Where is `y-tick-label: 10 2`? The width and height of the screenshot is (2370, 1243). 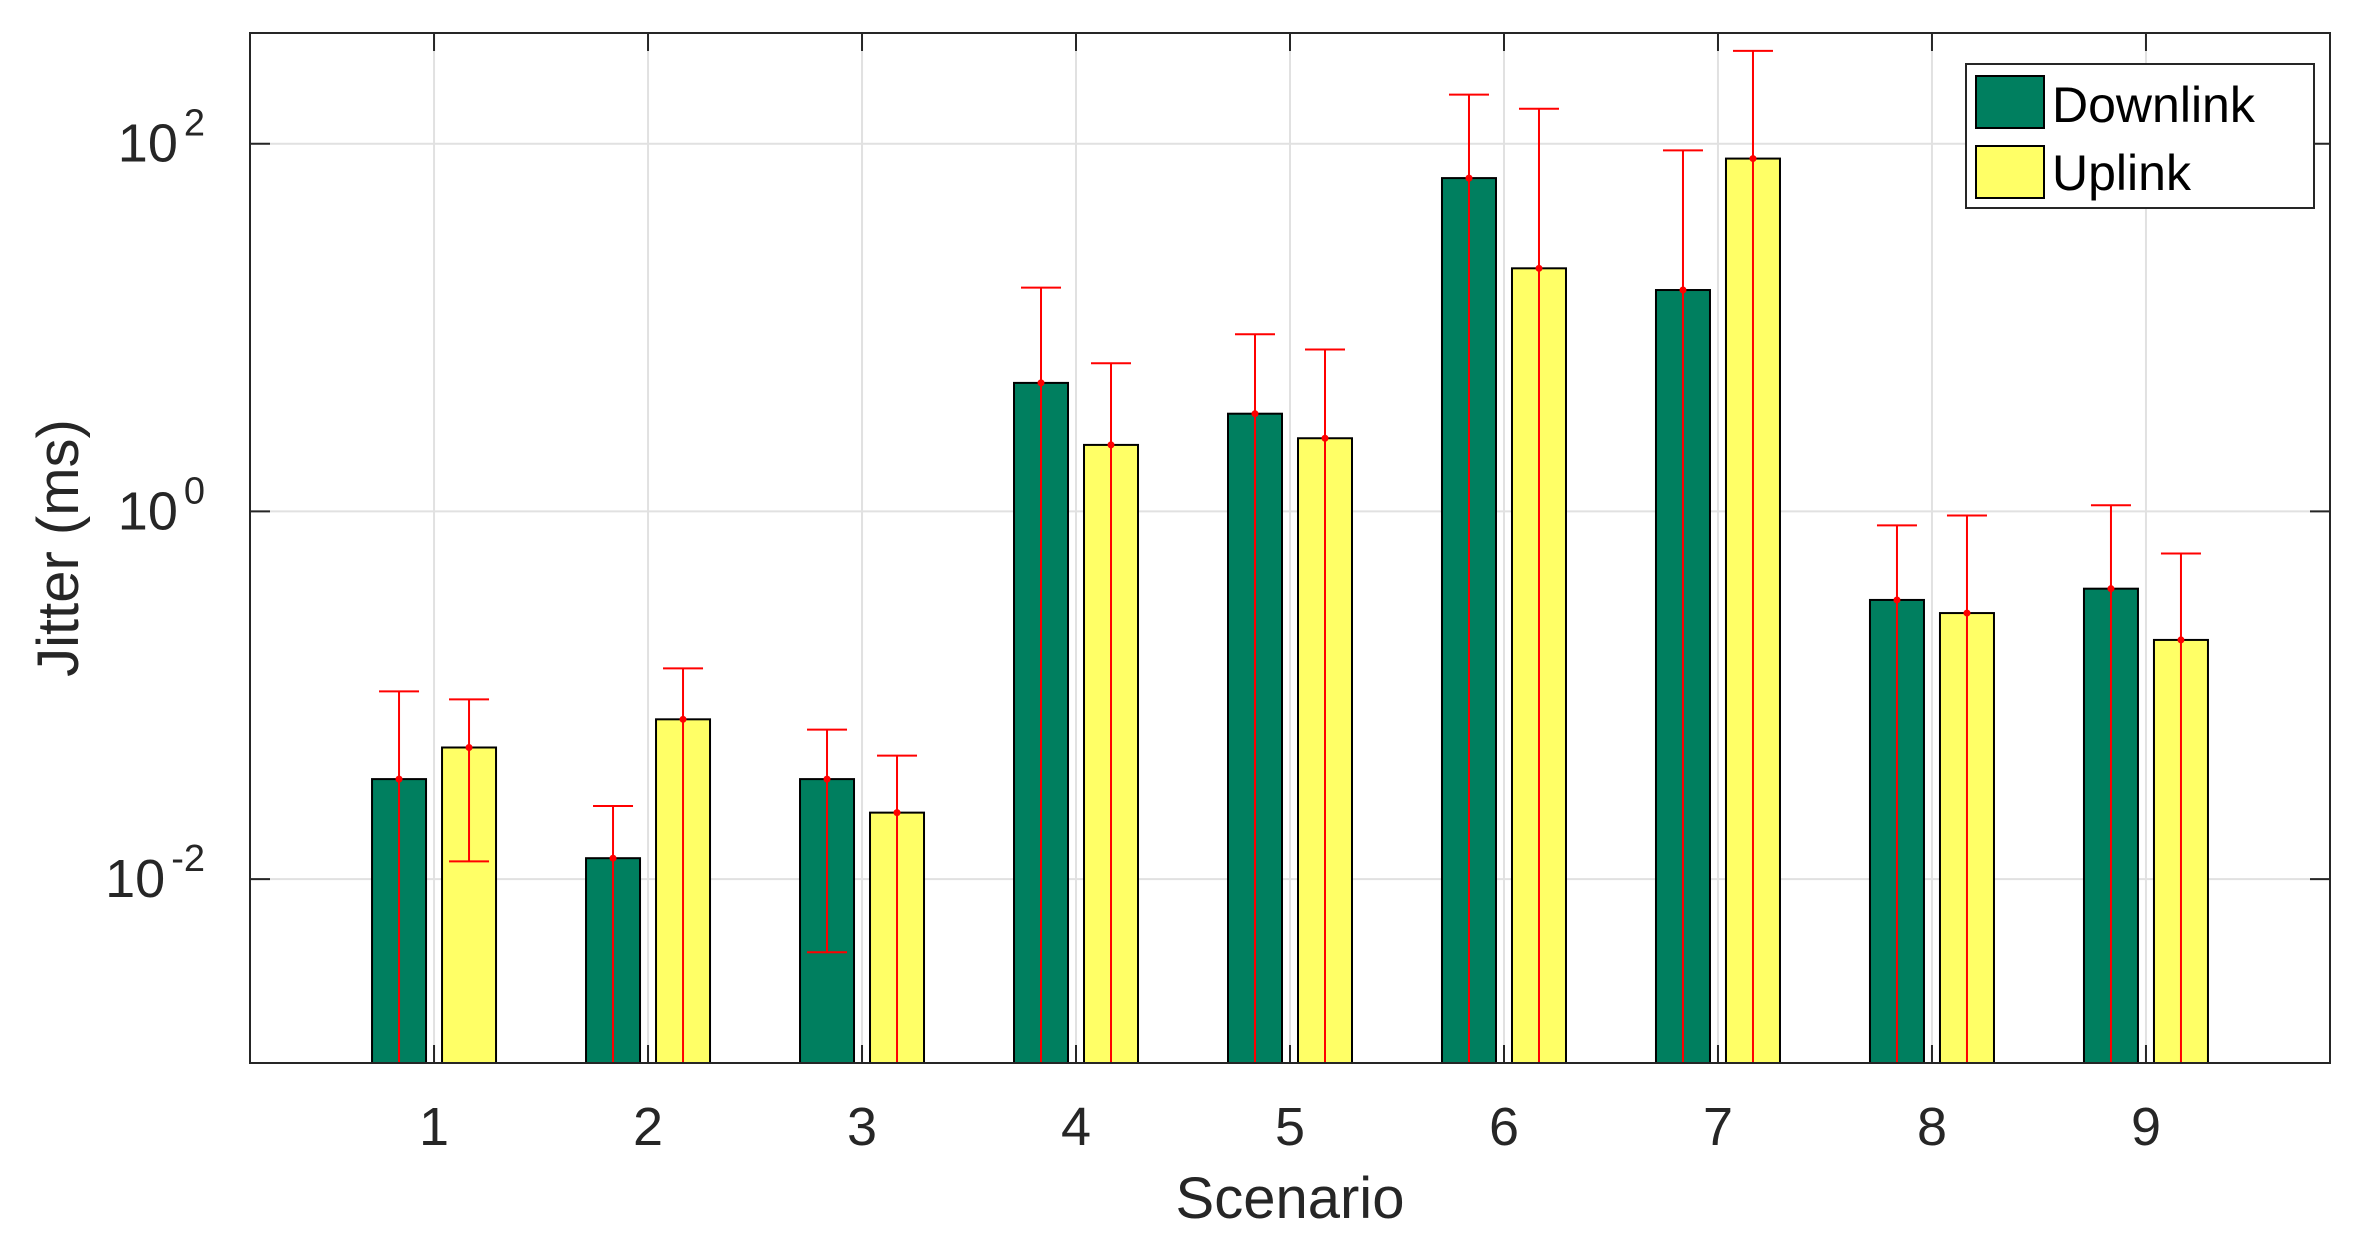 y-tick-label: 10 2 is located at coordinates (161, 138).